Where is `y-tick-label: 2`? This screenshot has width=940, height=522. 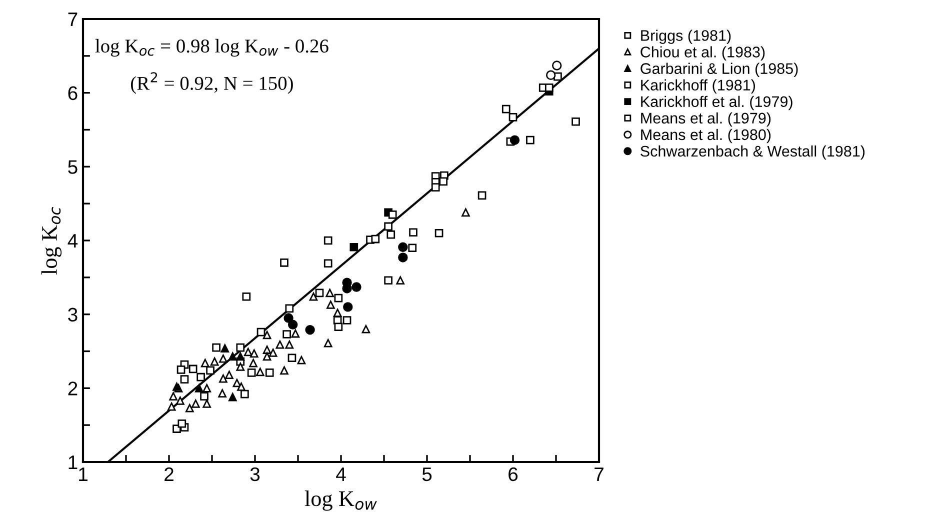 y-tick-label: 2 is located at coordinates (73, 389).